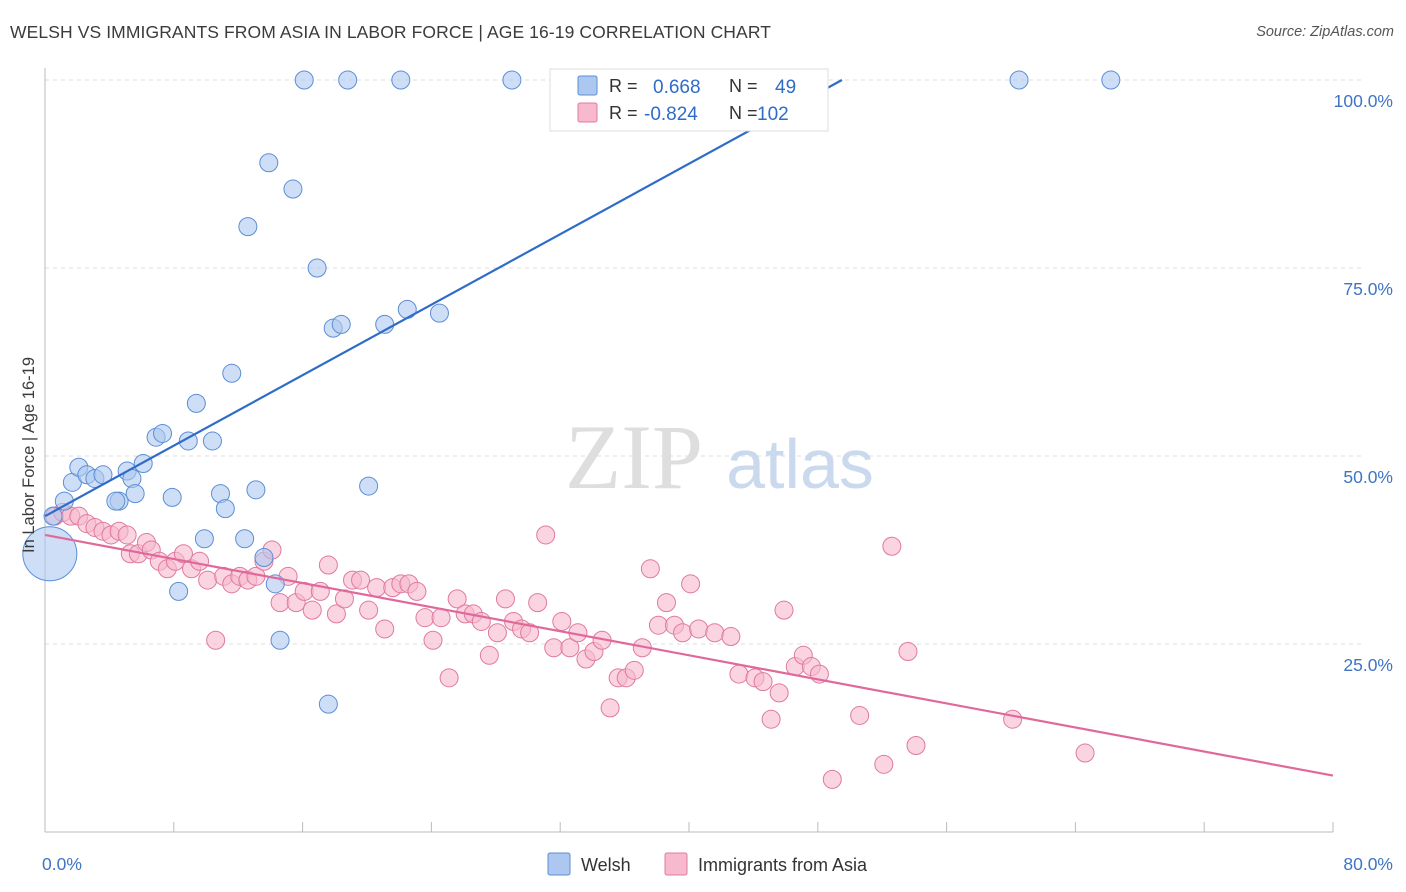 The height and width of the screenshot is (892, 1406). What do you see at coordinates (783, 865) in the screenshot?
I see `asia-legend-label: Immigrants from Asia` at bounding box center [783, 865].